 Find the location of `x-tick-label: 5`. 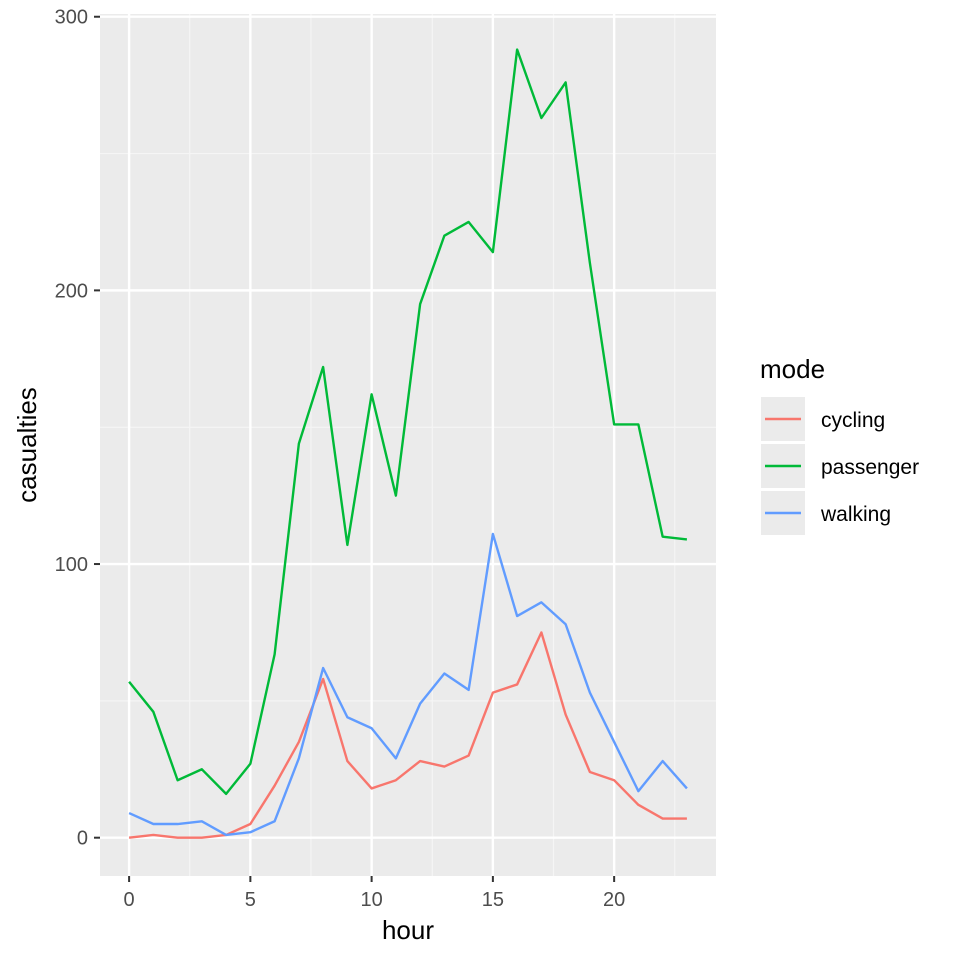

x-tick-label: 5 is located at coordinates (250, 900).